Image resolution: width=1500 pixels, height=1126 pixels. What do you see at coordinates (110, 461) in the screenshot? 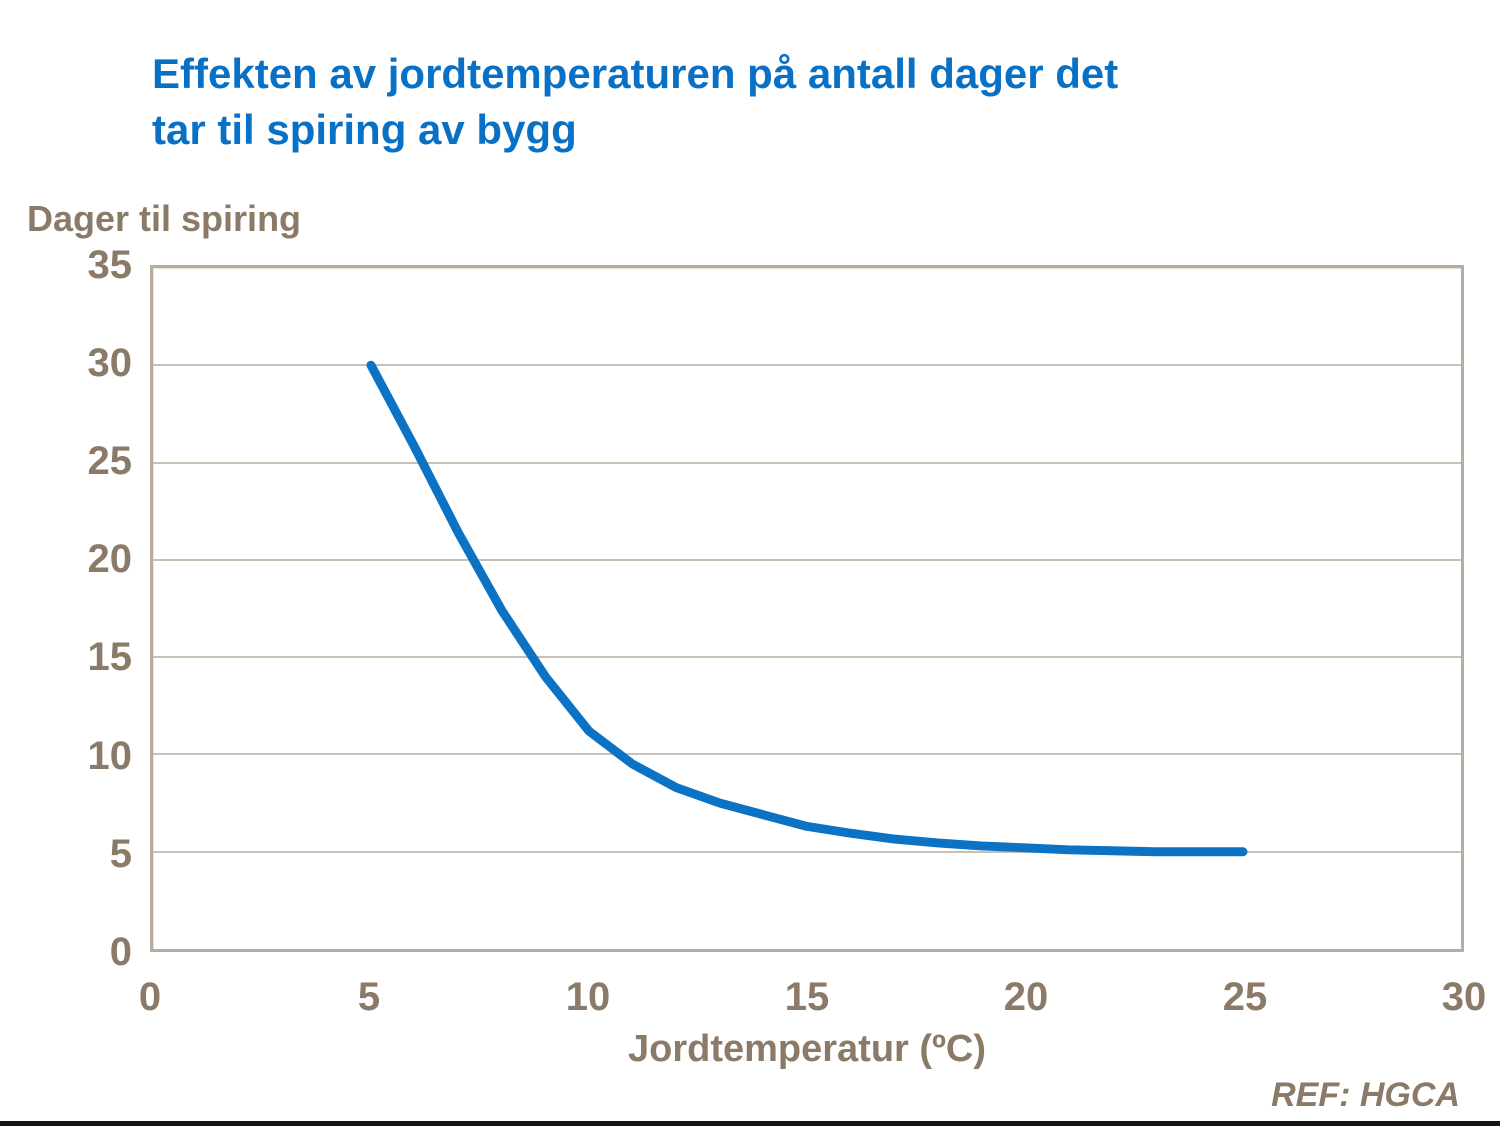
I see `y-tick-label: 25` at bounding box center [110, 461].